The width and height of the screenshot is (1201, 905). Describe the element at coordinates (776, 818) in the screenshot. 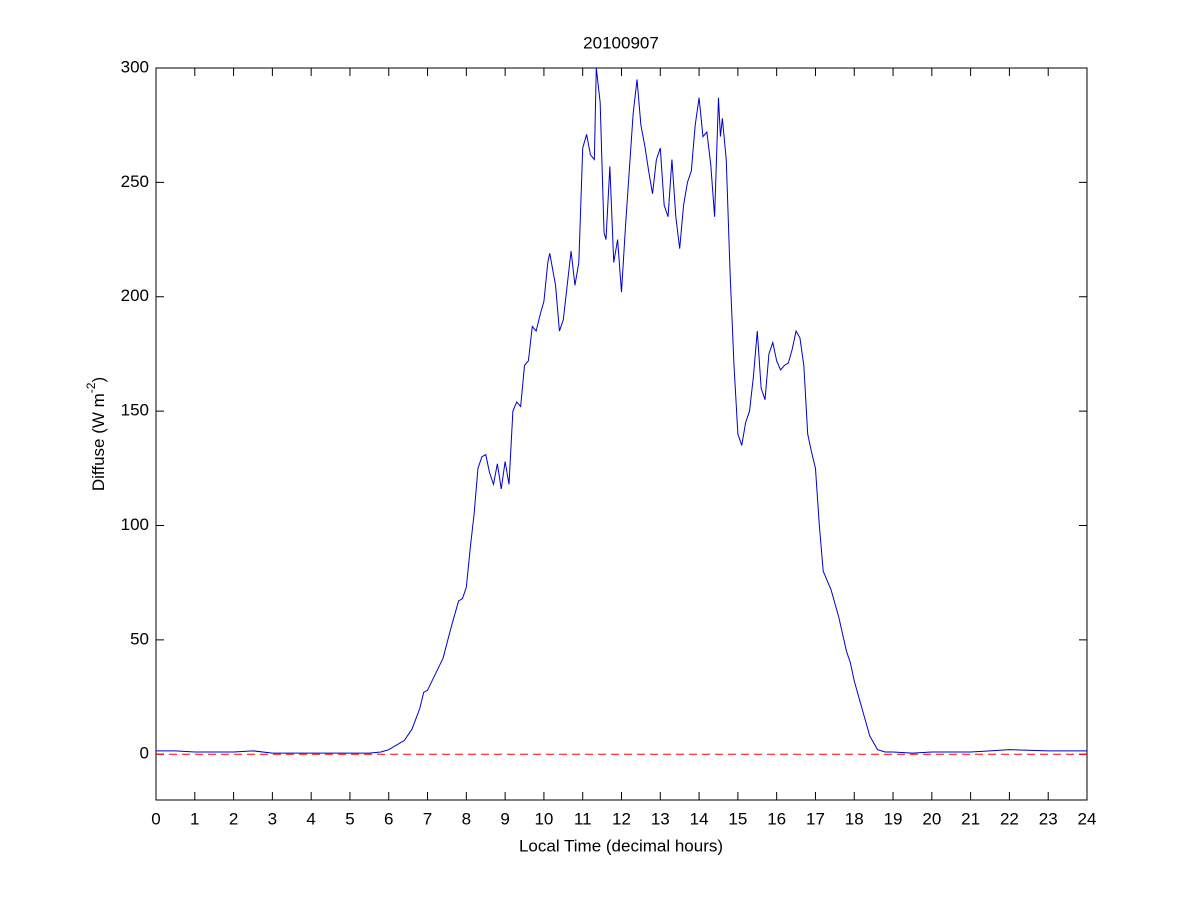

I see `x-tick-label: 16` at that location.